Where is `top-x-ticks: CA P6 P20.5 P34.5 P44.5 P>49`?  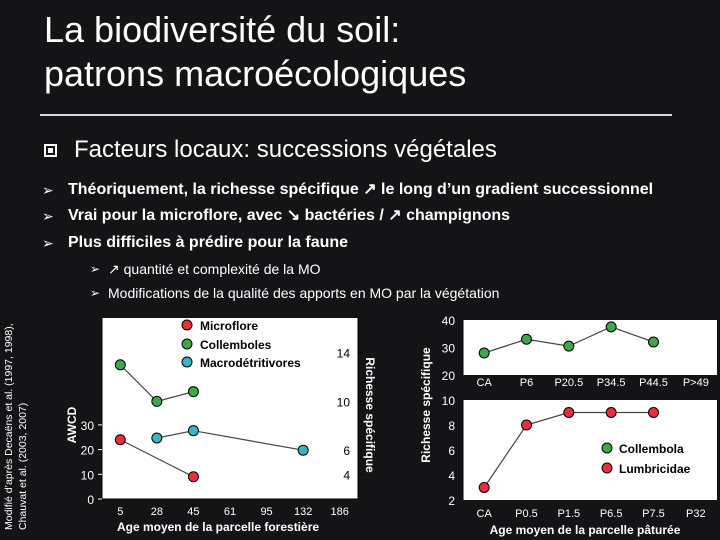
top-x-ticks: CA P6 P20.5 P34.5 P44.5 P>49 is located at coordinates (593, 383).